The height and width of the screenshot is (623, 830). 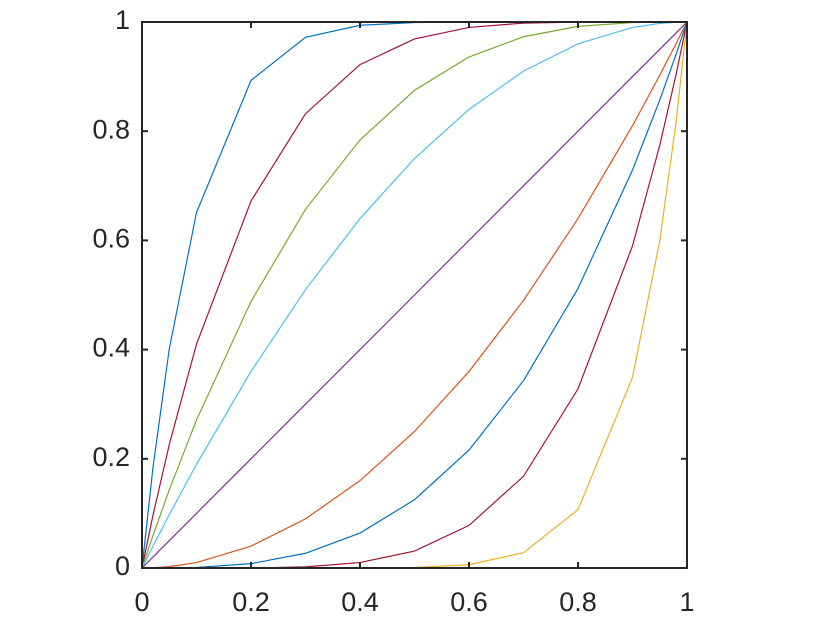 What do you see at coordinates (111, 129) in the screenshot?
I see `y-tick-label: 0.8` at bounding box center [111, 129].